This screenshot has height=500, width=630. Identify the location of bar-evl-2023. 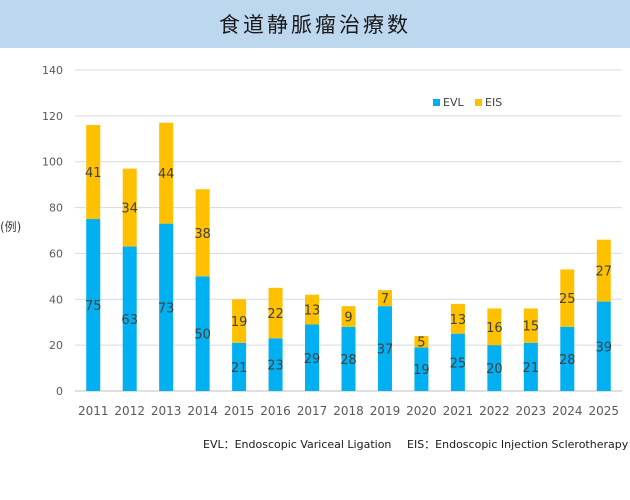
(530, 366).